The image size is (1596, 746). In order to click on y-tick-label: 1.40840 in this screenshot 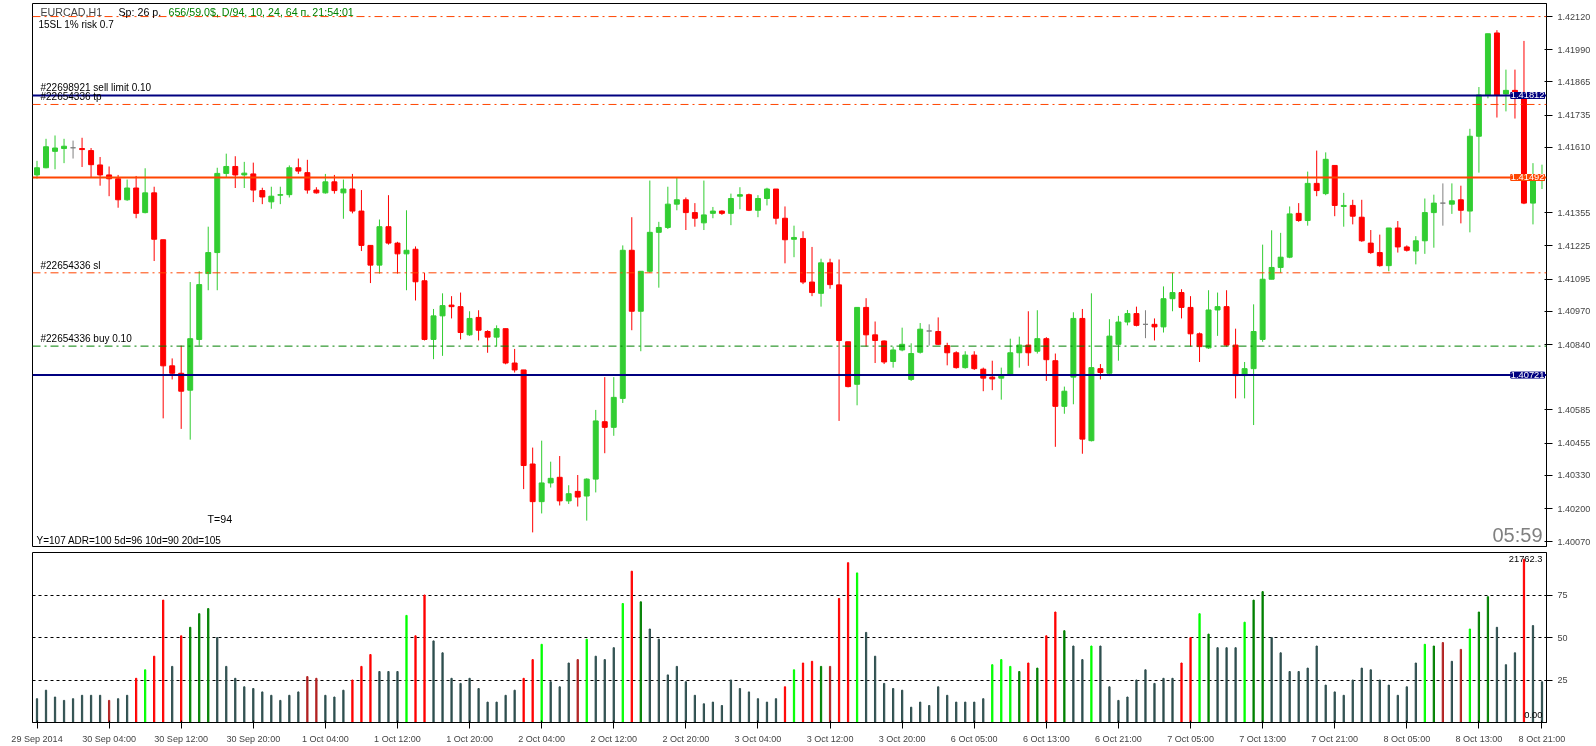, I will do `click(1574, 344)`.